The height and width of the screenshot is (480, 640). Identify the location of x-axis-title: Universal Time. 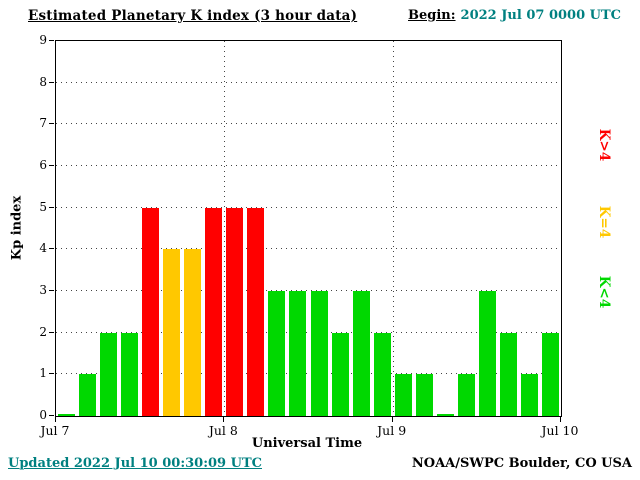
(307, 443).